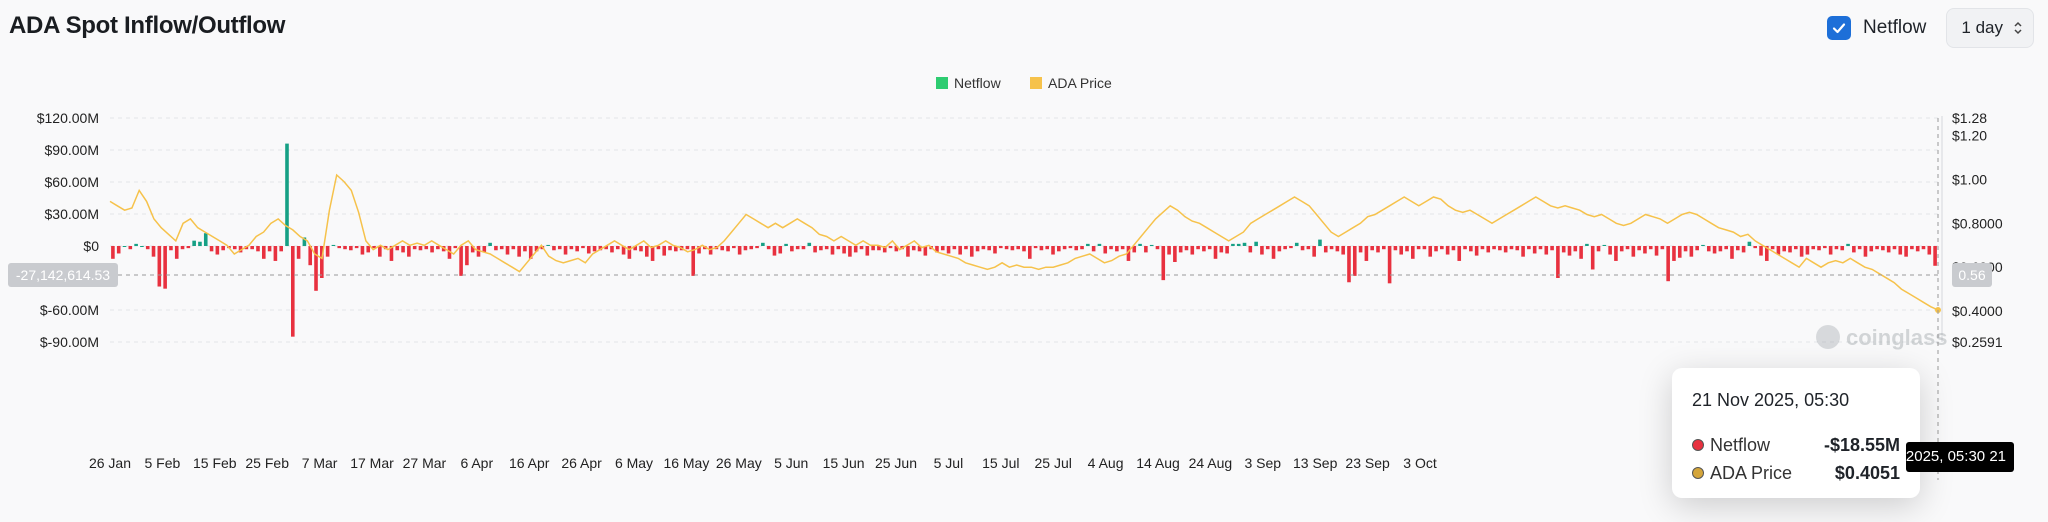  Describe the element at coordinates (69, 310) in the screenshot. I see `y-left-tick-5: $-60.00M` at that location.